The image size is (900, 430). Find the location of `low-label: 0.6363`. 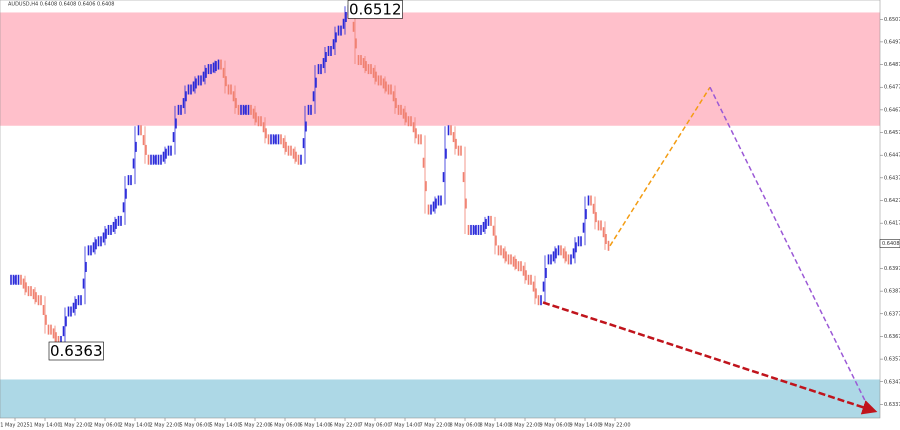

low-label: 0.6363 is located at coordinates (76, 351).